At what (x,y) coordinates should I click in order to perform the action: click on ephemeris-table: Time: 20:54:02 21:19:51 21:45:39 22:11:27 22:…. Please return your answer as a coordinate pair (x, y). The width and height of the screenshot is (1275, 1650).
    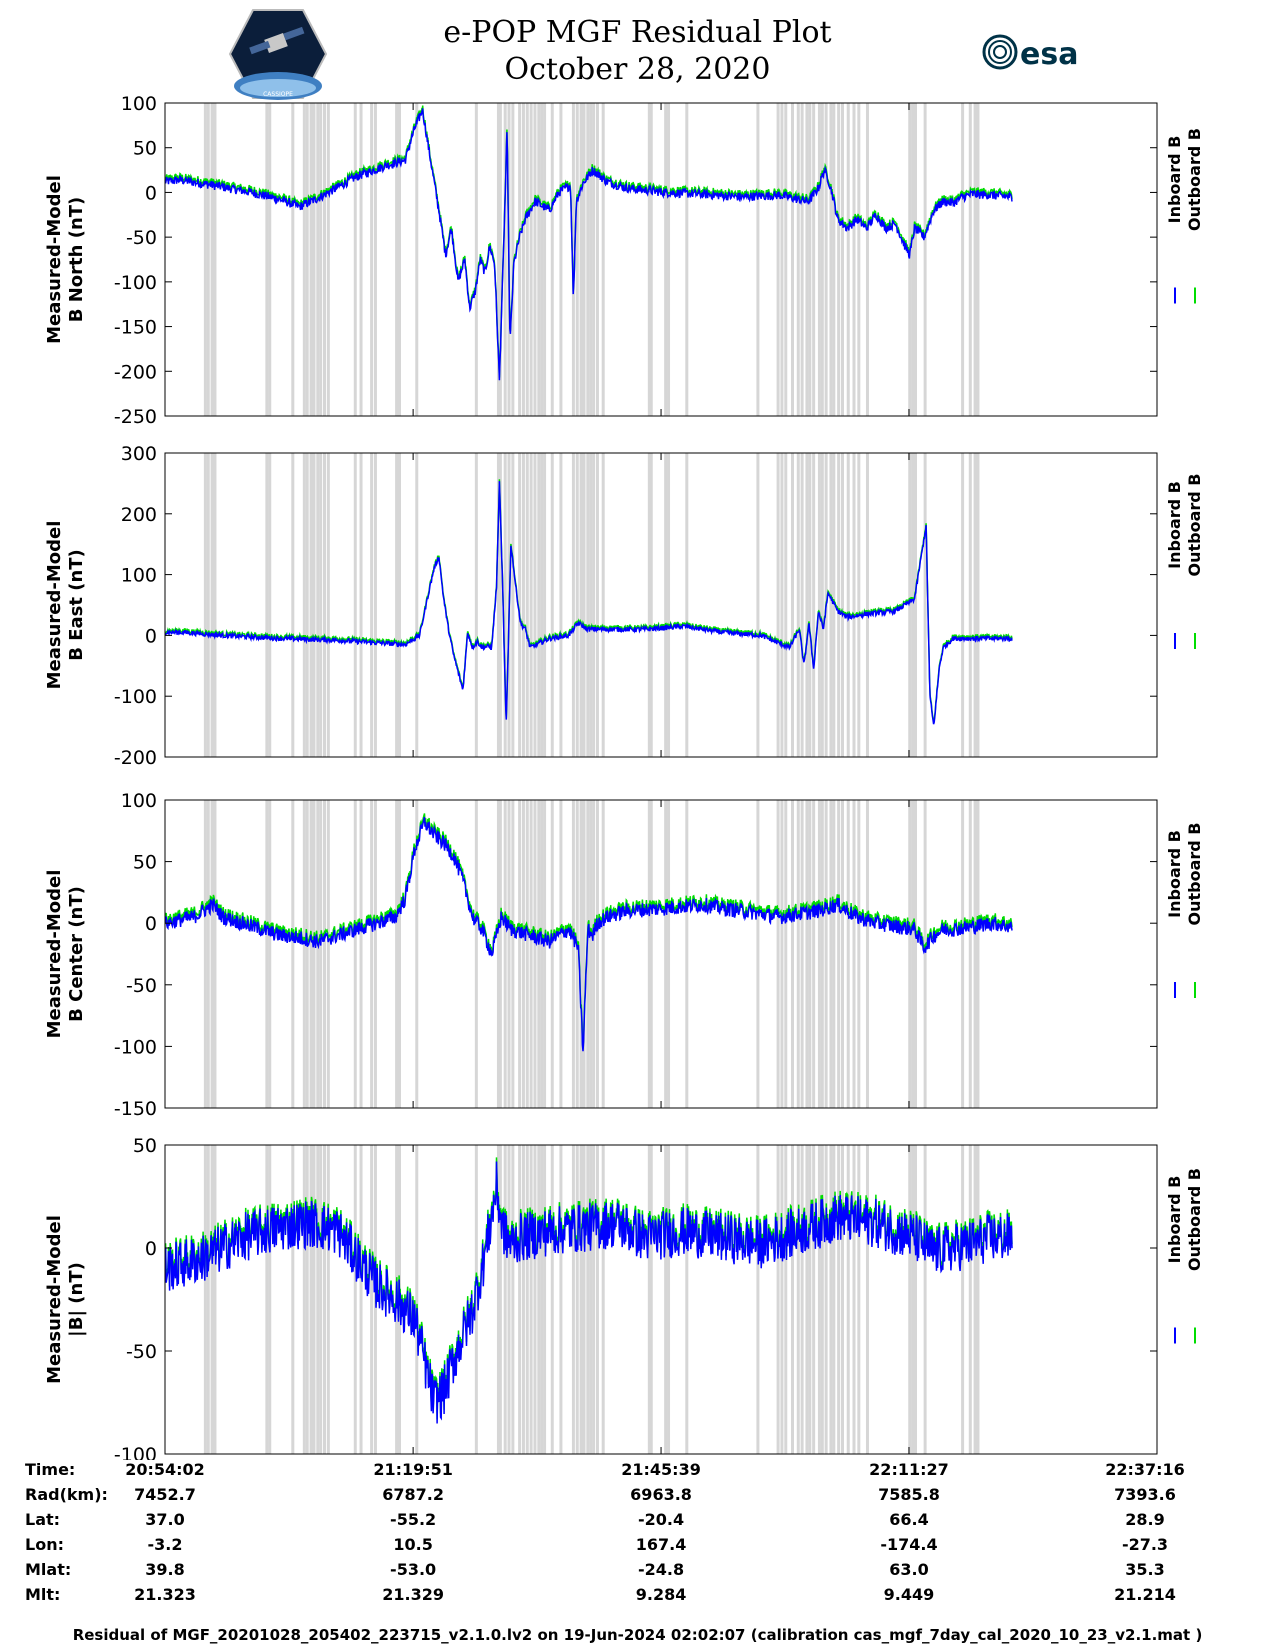
    Looking at the image, I should click on (637, 1545).